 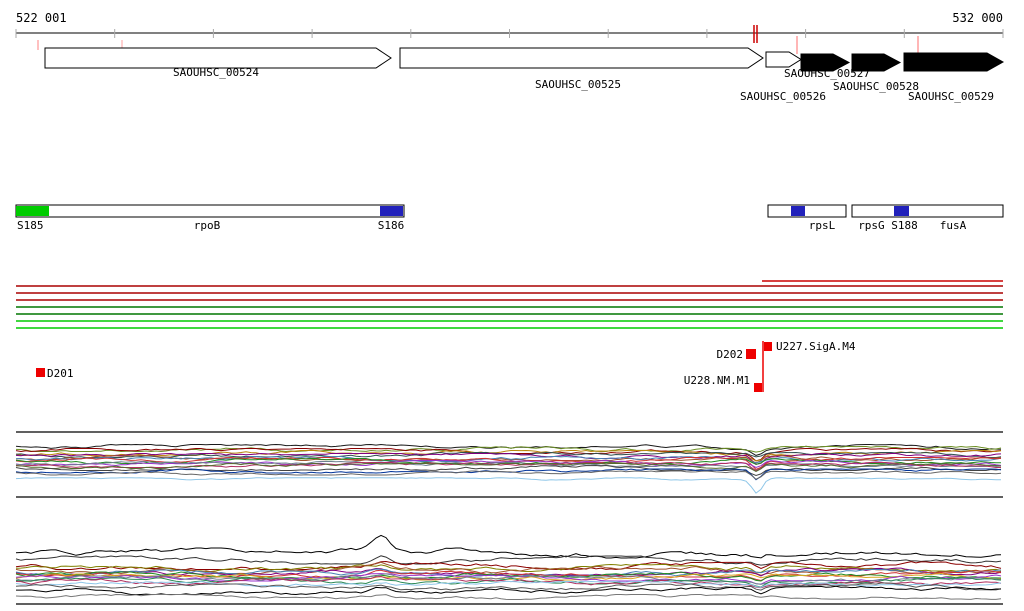 I want to click on marker-track: D201 D202 U227.SigA.M4 U228.NM.M1, so click(x=446, y=366).